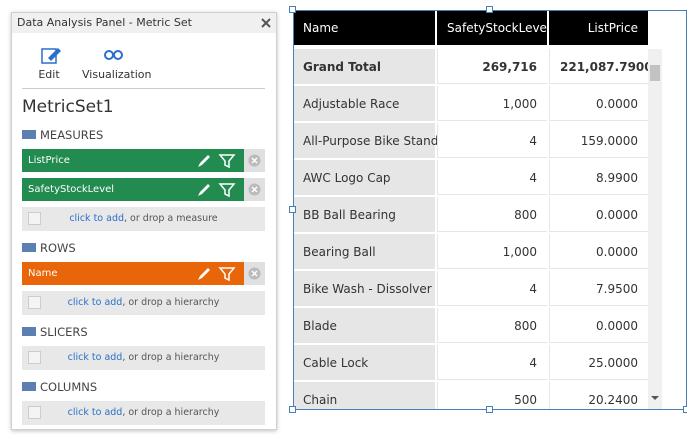  I want to click on total-cell: 221,087.7900, so click(601, 66).